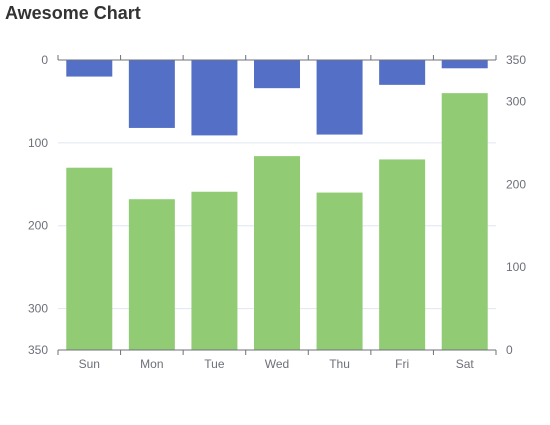  What do you see at coordinates (516, 60) in the screenshot?
I see `right-tick-label: 350` at bounding box center [516, 60].